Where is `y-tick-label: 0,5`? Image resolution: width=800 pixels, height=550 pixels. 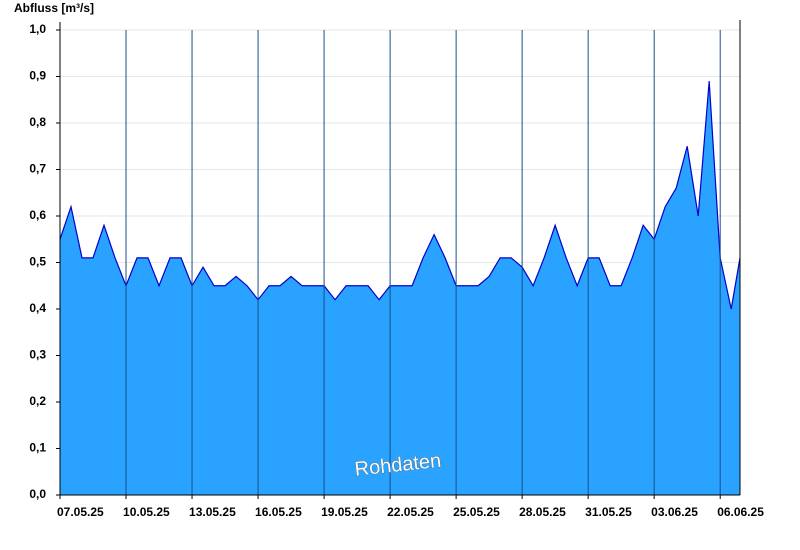
y-tick-label: 0,5 is located at coordinates (37, 262).